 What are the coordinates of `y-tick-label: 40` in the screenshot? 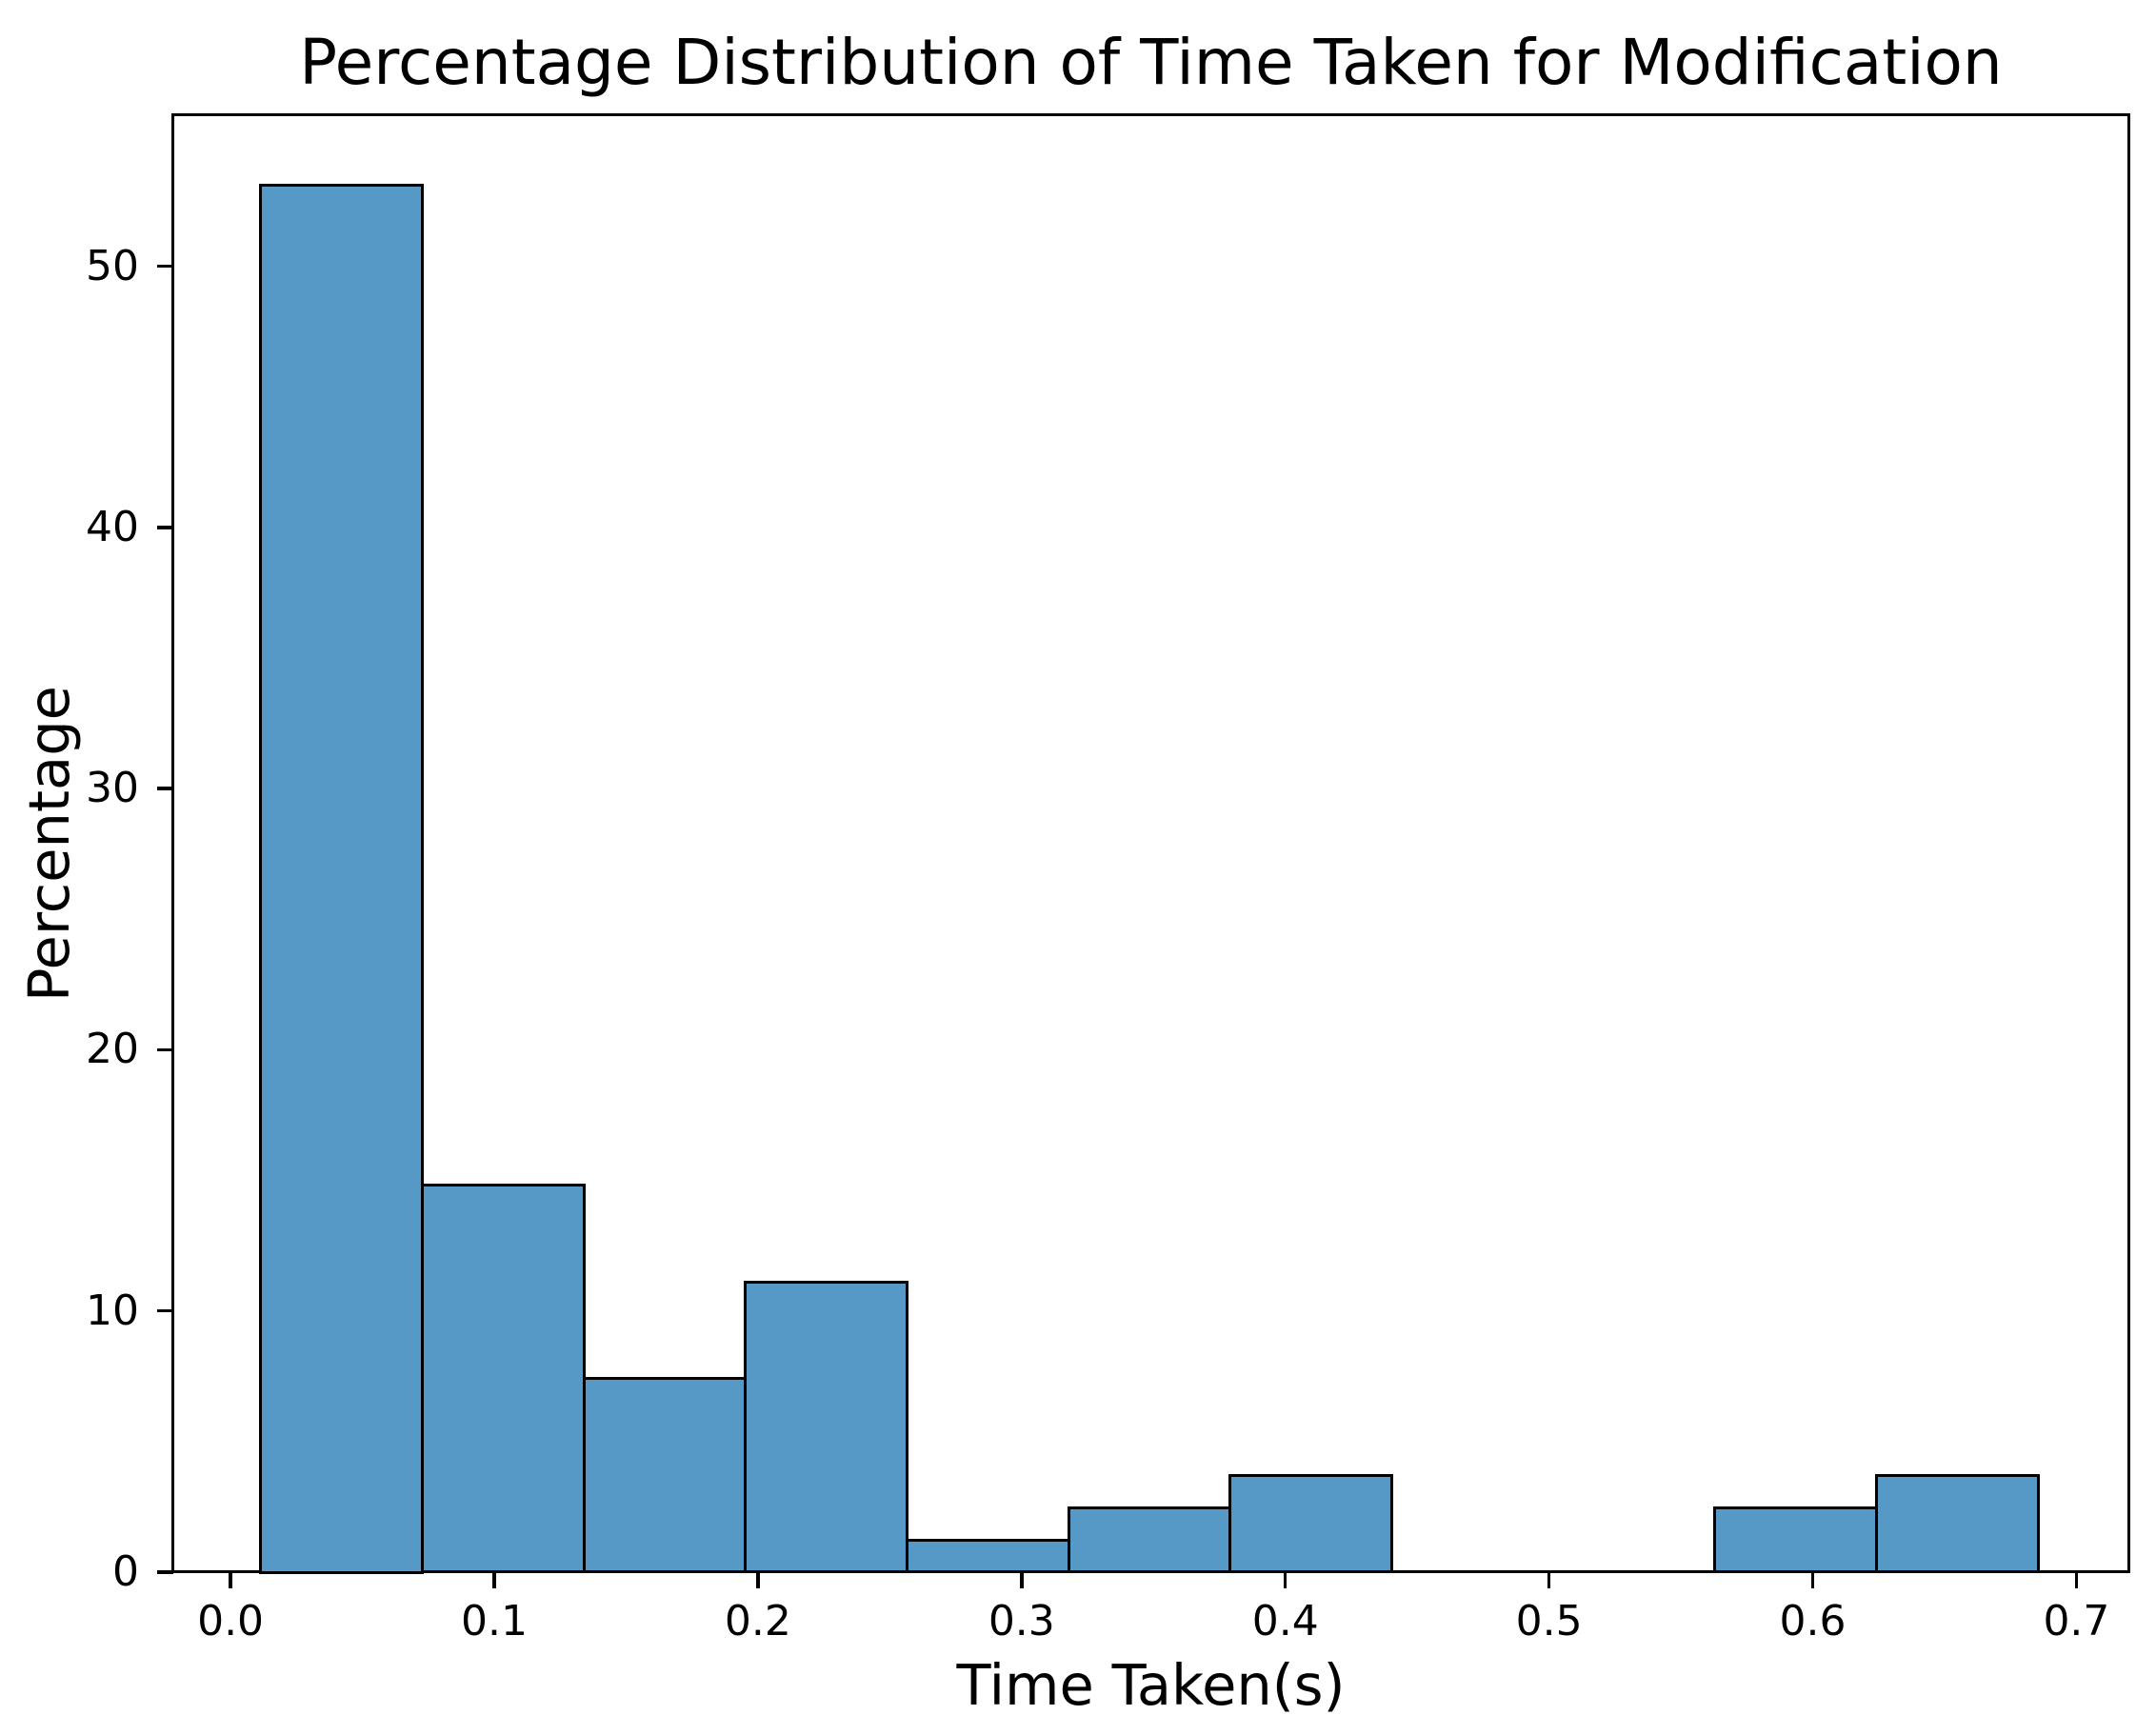 It's located at (113, 526).